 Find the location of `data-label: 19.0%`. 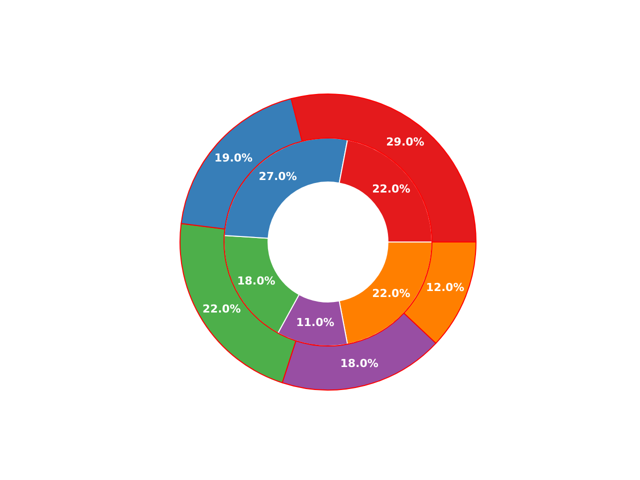

data-label: 19.0% is located at coordinates (233, 158).